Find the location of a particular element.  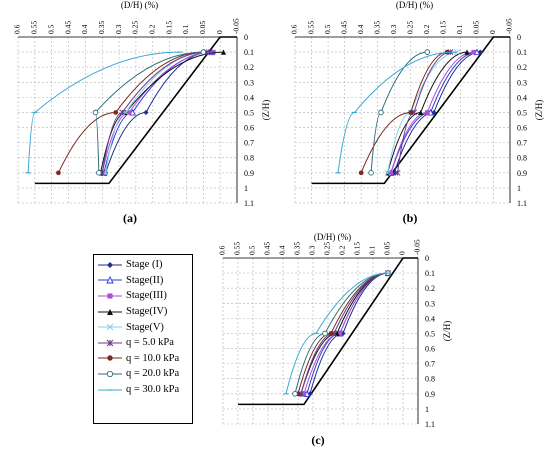

legend-label: Stage(V) is located at coordinates (145, 327).